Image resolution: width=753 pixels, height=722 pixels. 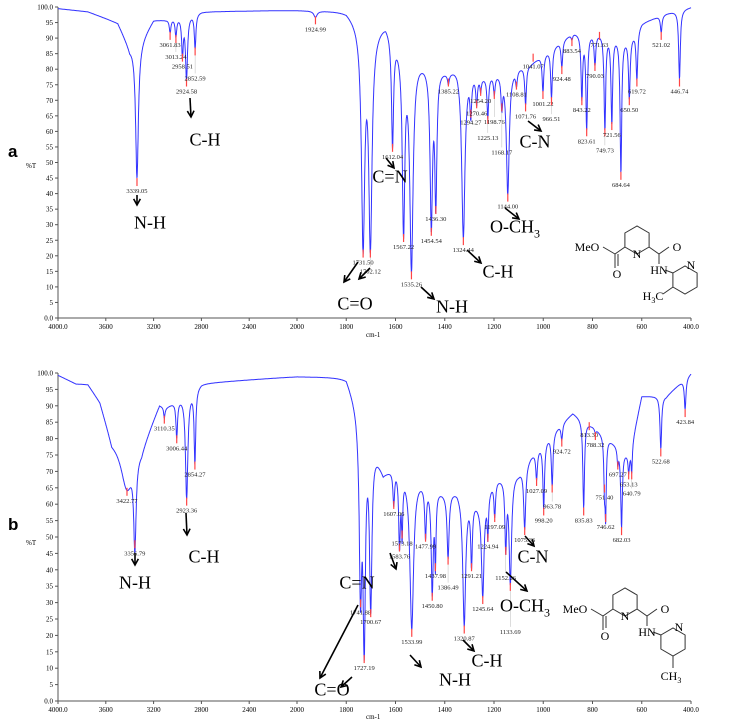 I want to click on y-tick-label: 90, so click(x=50, y=39).